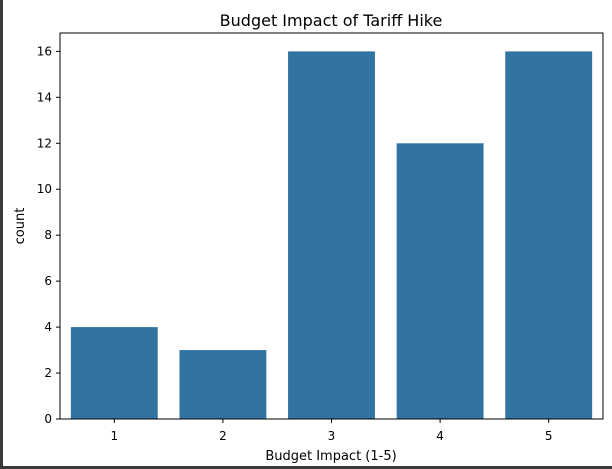 The height and width of the screenshot is (469, 612). Describe the element at coordinates (332, 436) in the screenshot. I see `x-tick-label: 3` at that location.